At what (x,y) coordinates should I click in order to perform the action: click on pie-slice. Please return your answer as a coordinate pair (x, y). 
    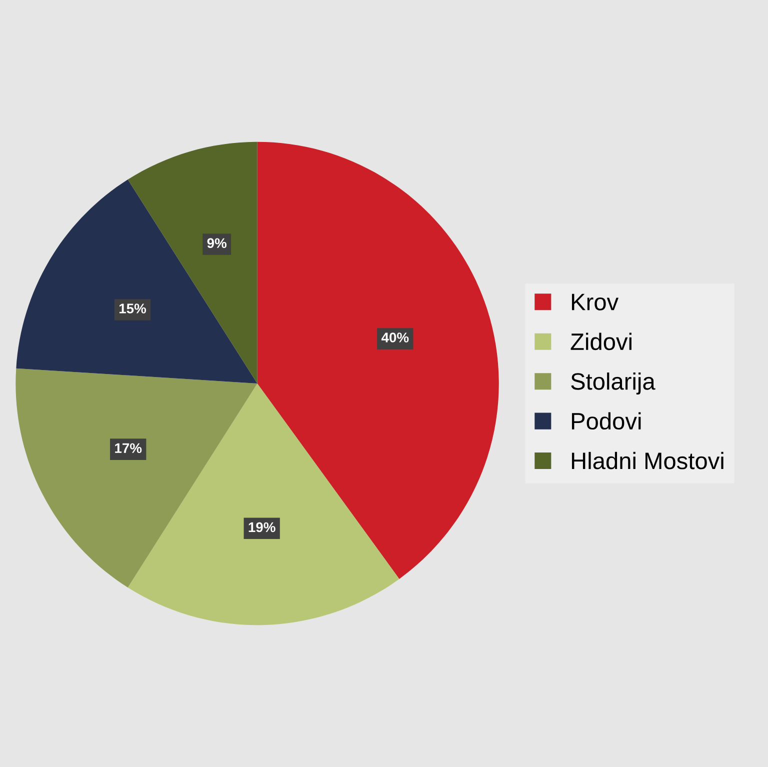
    Looking at the image, I should click on (137, 282).